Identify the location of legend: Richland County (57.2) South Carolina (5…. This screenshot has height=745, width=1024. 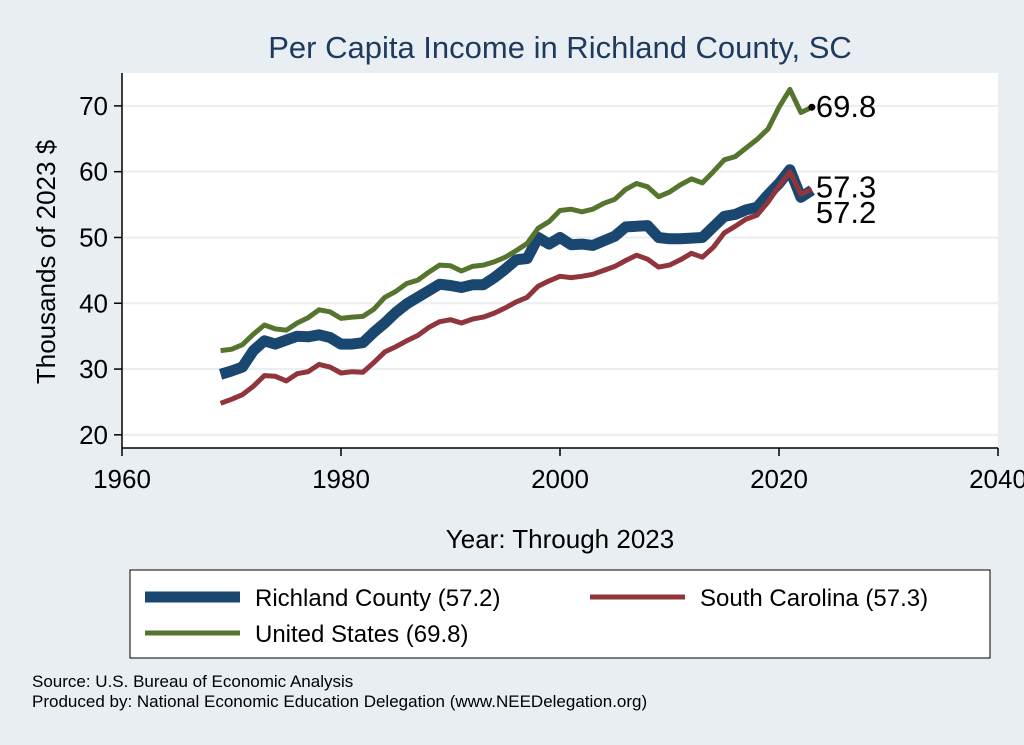
(560, 614).